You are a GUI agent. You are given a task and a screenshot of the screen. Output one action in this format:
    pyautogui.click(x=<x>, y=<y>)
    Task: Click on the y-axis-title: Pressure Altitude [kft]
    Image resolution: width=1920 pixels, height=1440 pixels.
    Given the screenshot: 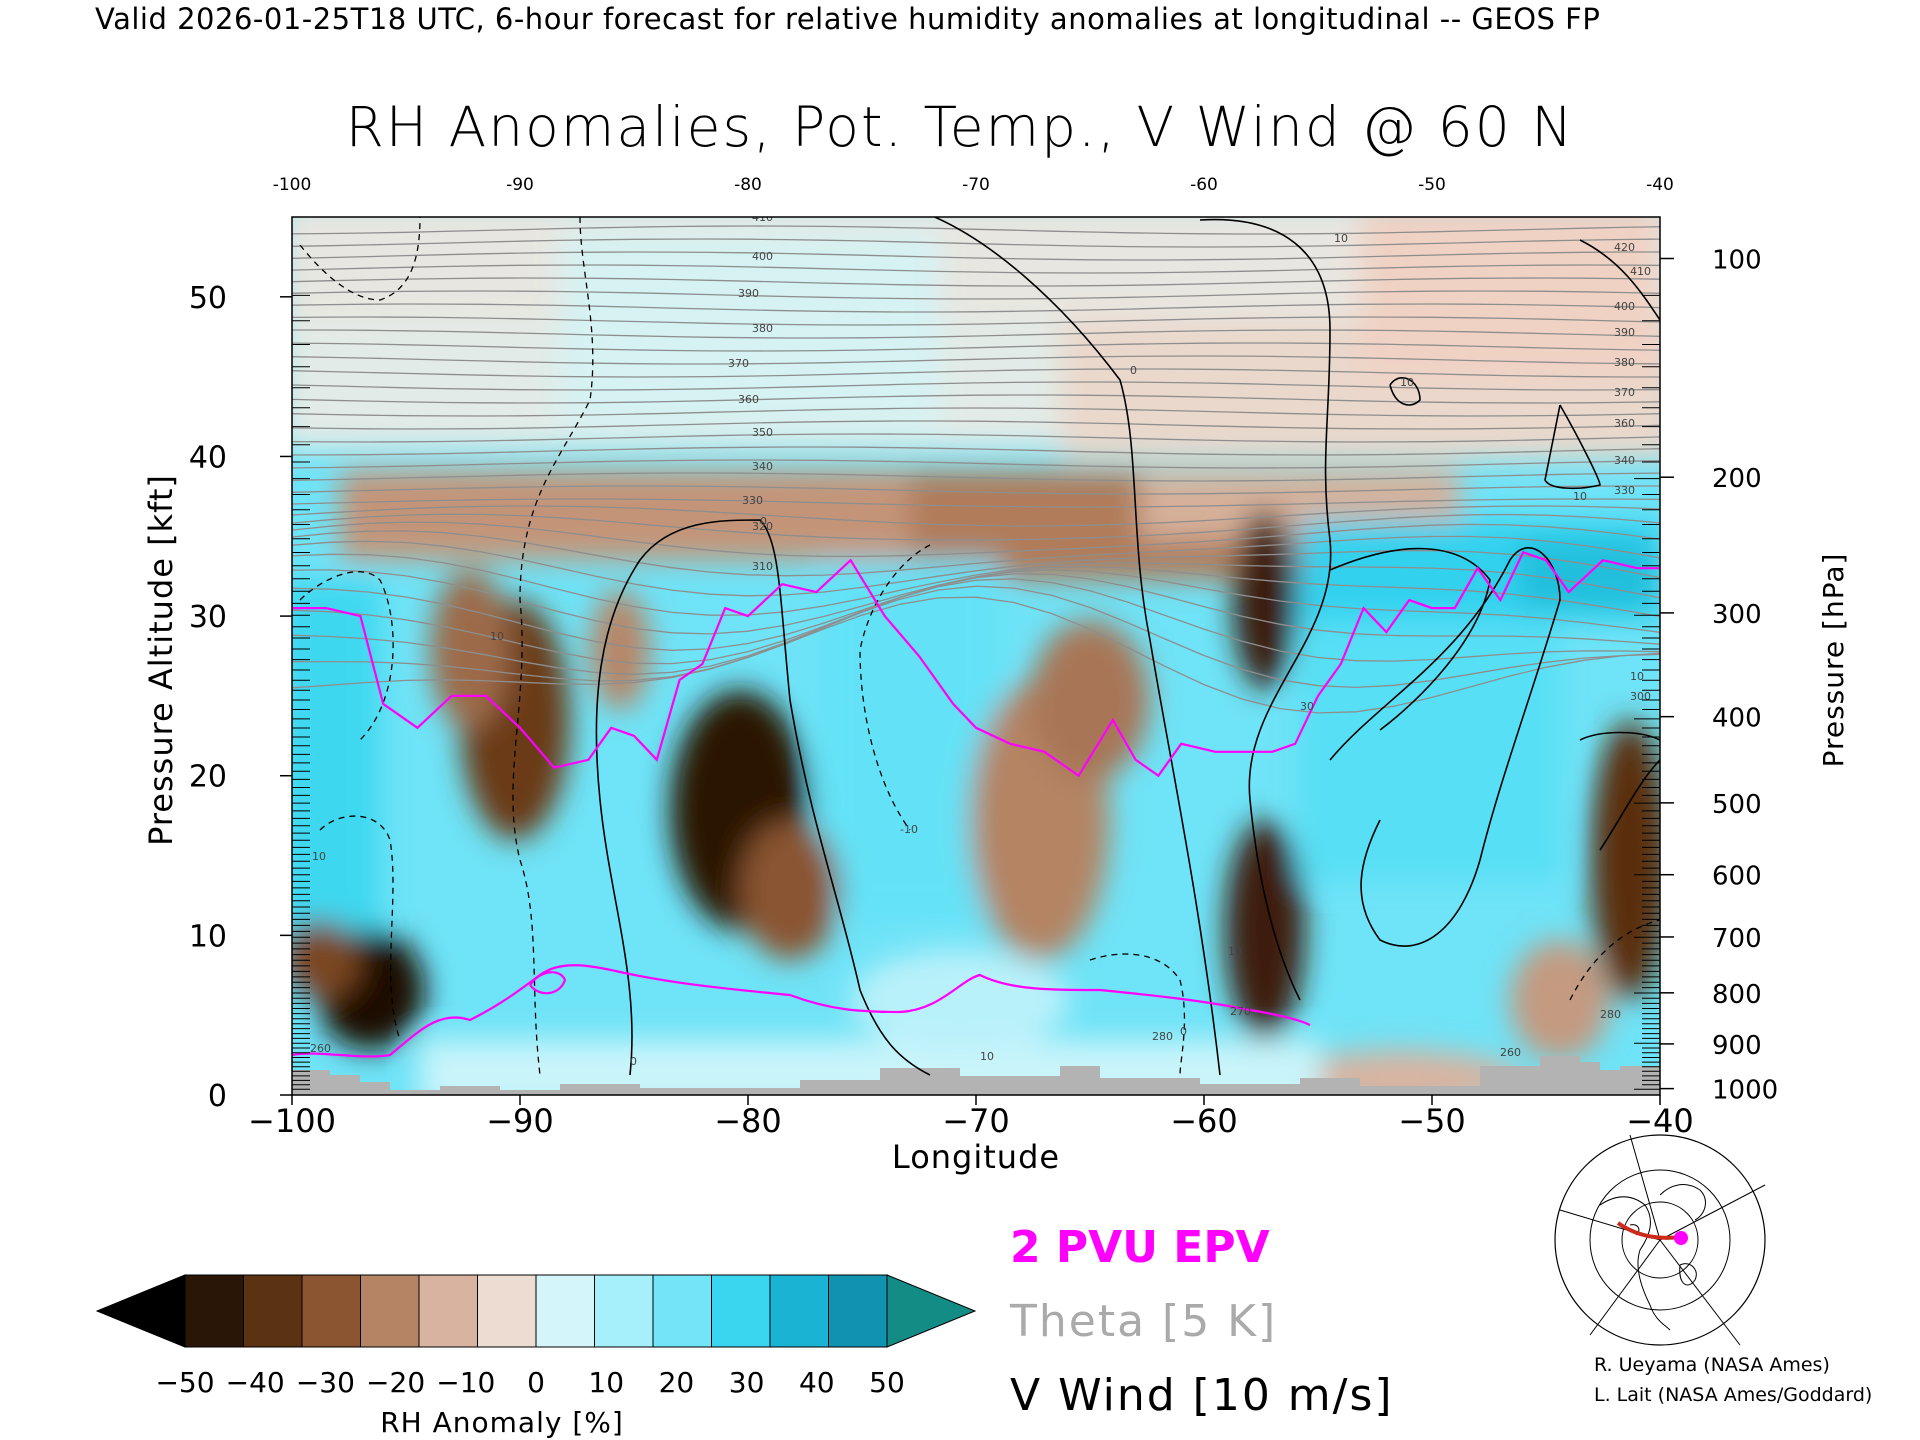 What is the action you would take?
    pyautogui.click(x=161, y=660)
    